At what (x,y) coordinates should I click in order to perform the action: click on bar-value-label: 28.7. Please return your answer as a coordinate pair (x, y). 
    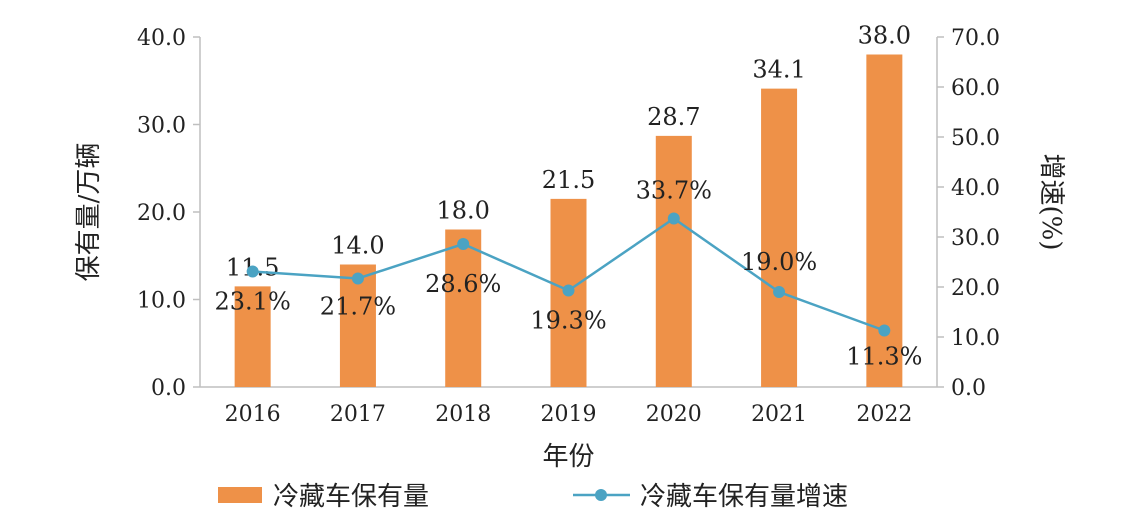
    Looking at the image, I should click on (673, 117).